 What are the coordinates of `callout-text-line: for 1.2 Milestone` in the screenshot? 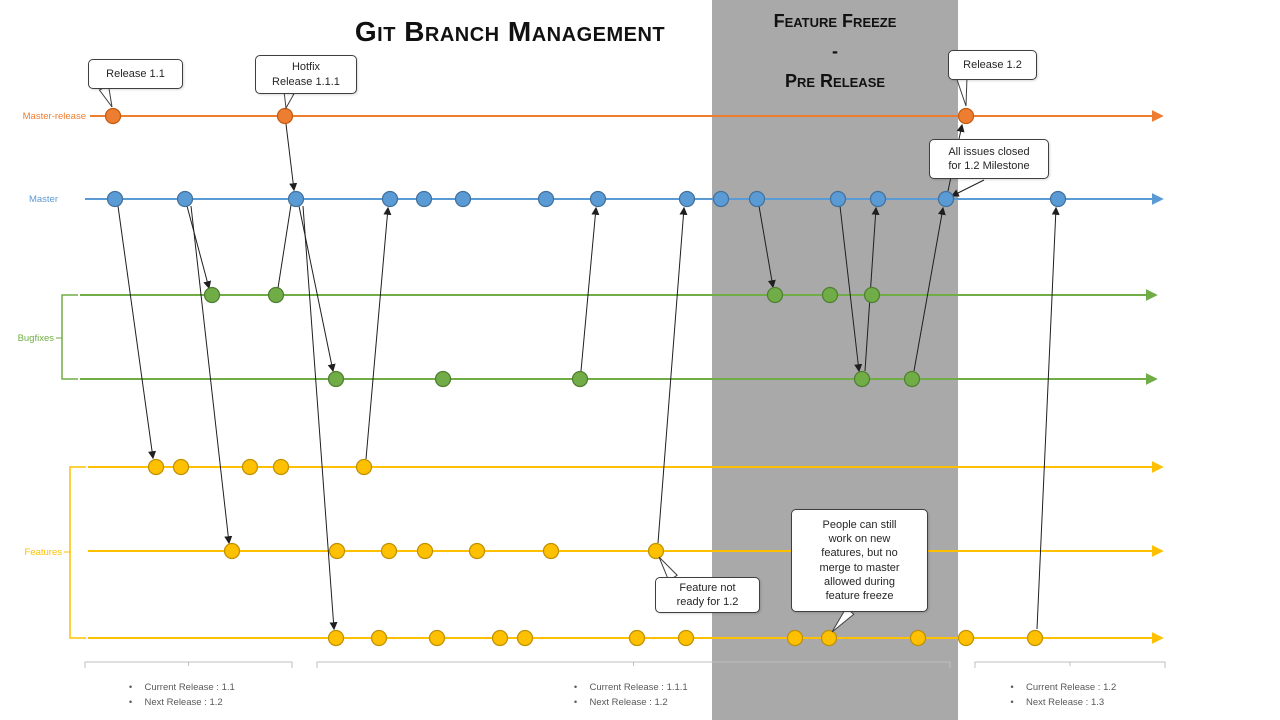 It's located at (989, 166).